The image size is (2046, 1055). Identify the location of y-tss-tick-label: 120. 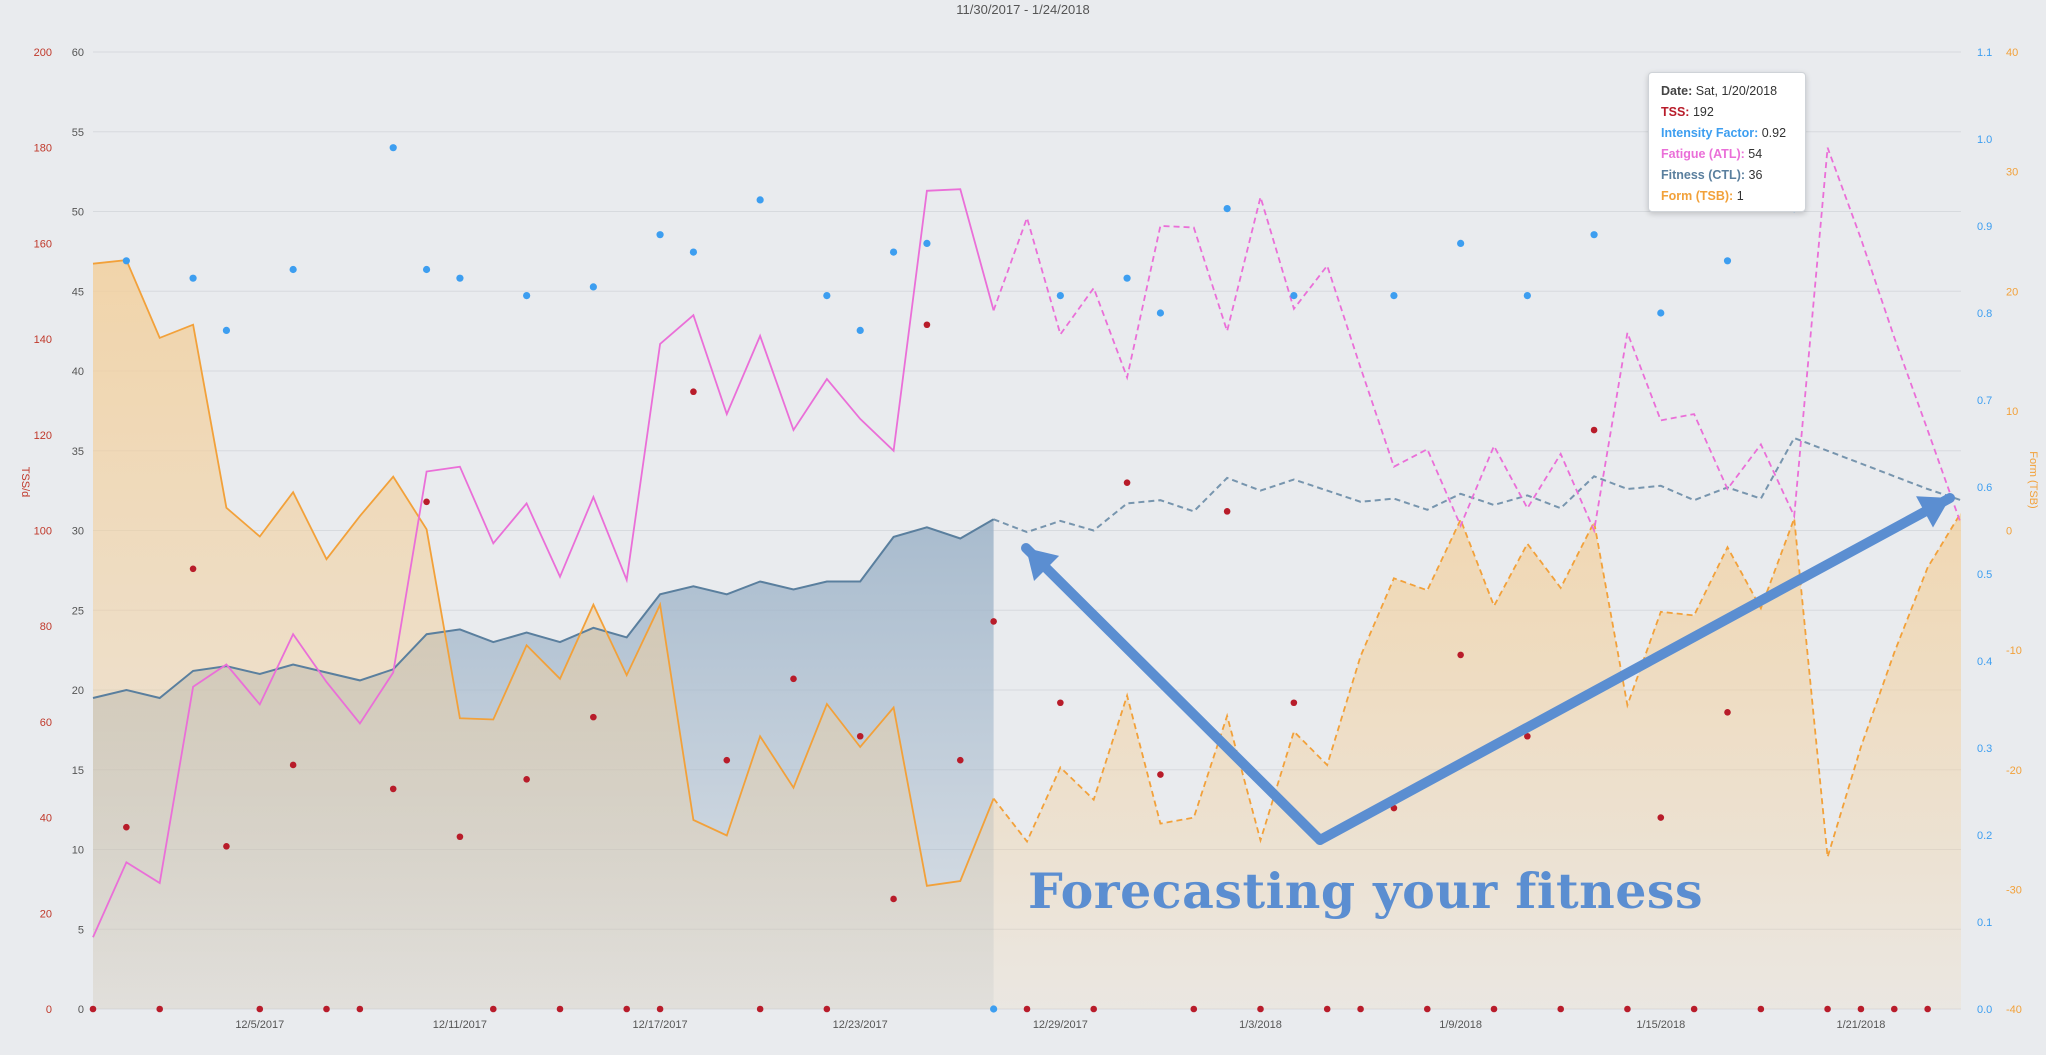
(43, 436).